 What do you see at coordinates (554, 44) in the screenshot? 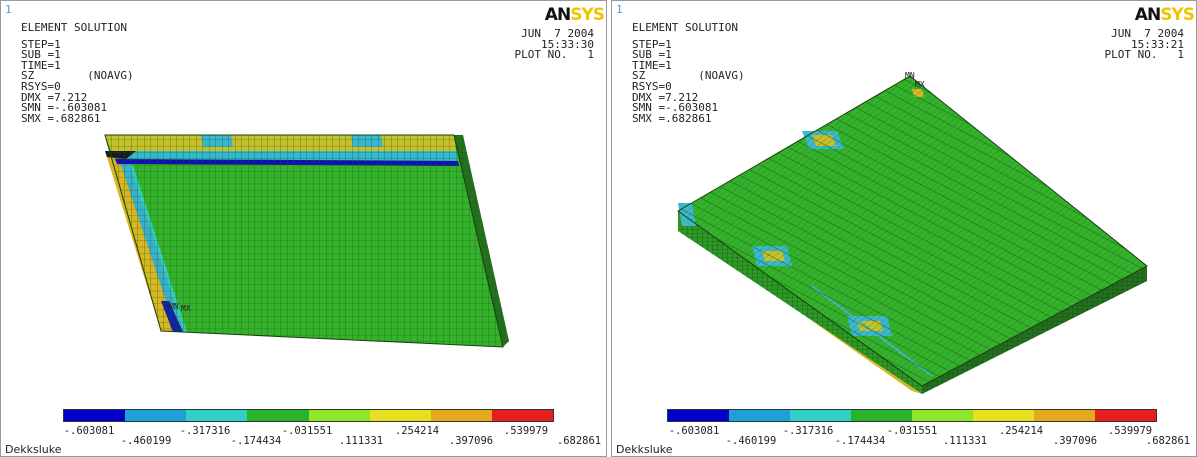
I see `date-stamp: JUN 7 2004 15:33:30 PLOT NO. 1` at bounding box center [554, 44].